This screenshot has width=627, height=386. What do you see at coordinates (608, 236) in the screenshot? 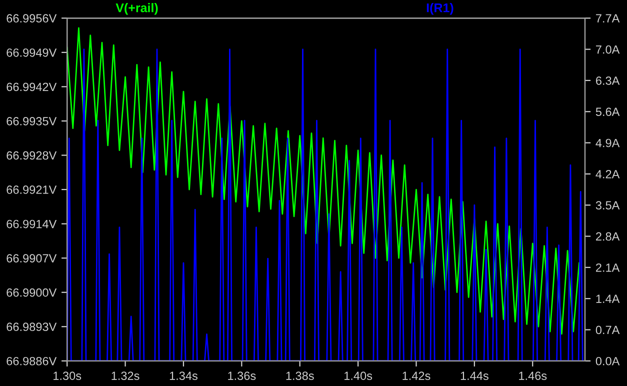
I see `y2-tick-label: 2.8A` at bounding box center [608, 236].